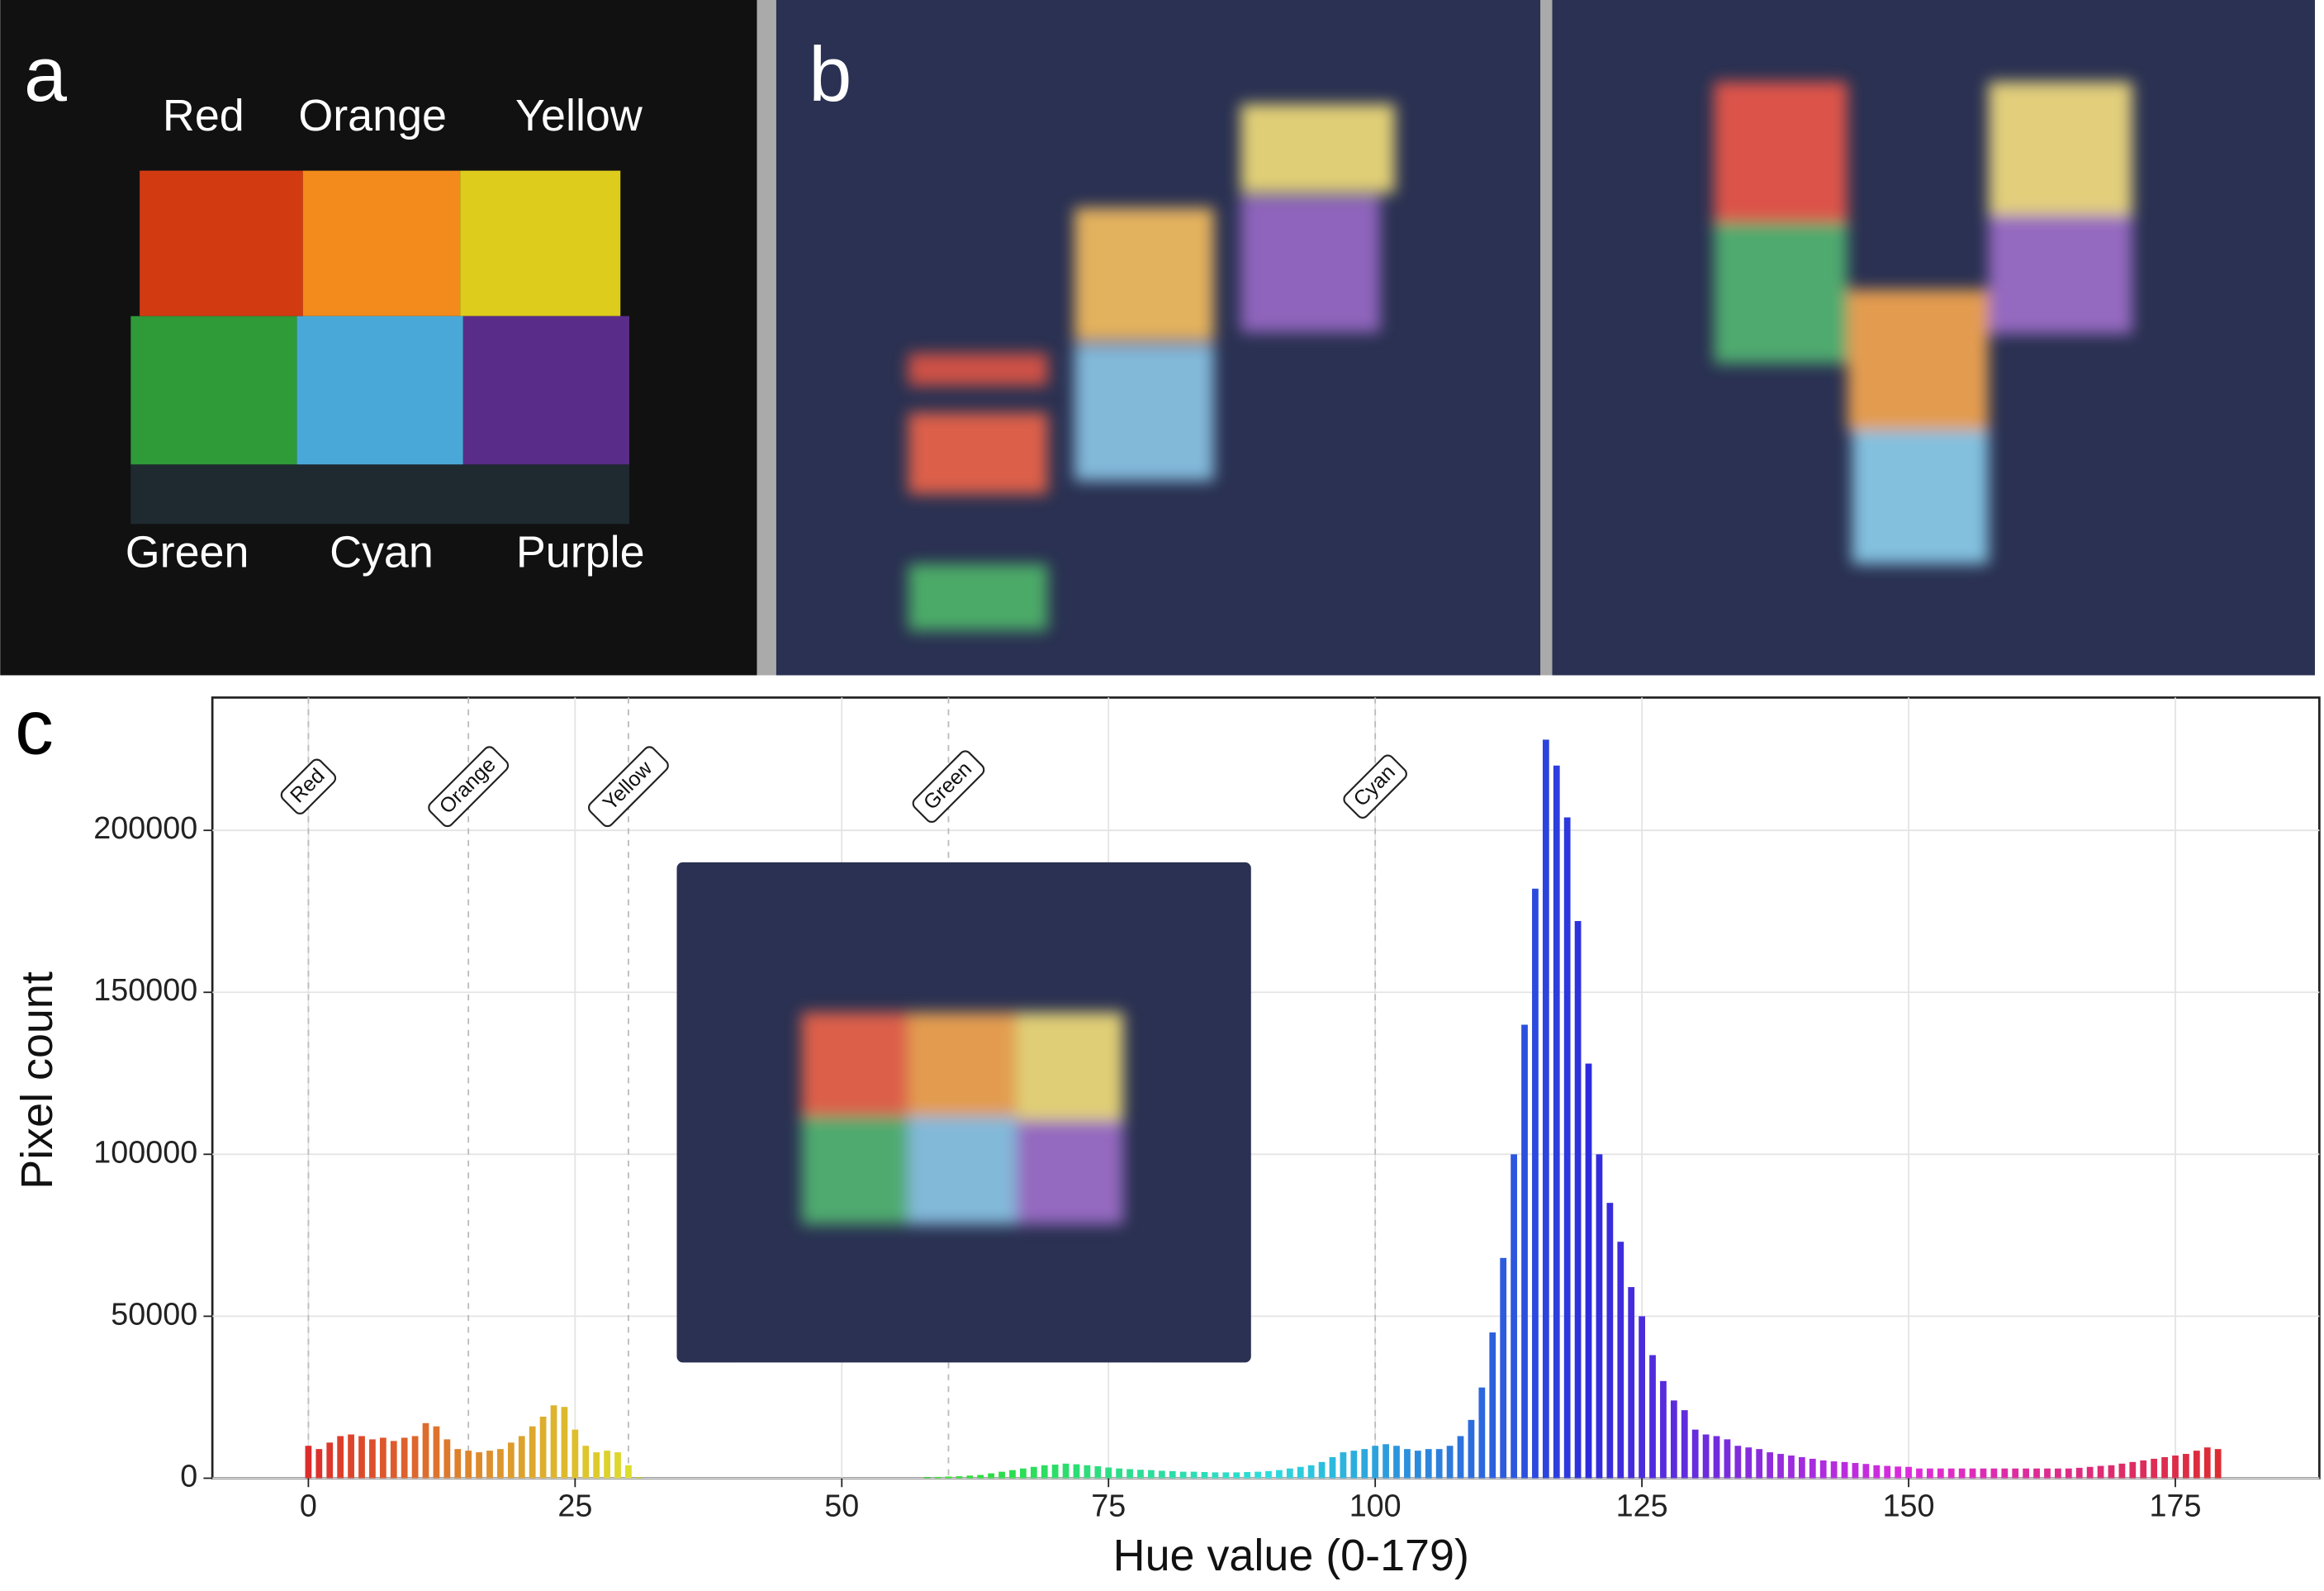  I want to click on x-tick-label: 150, so click(1909, 1505).